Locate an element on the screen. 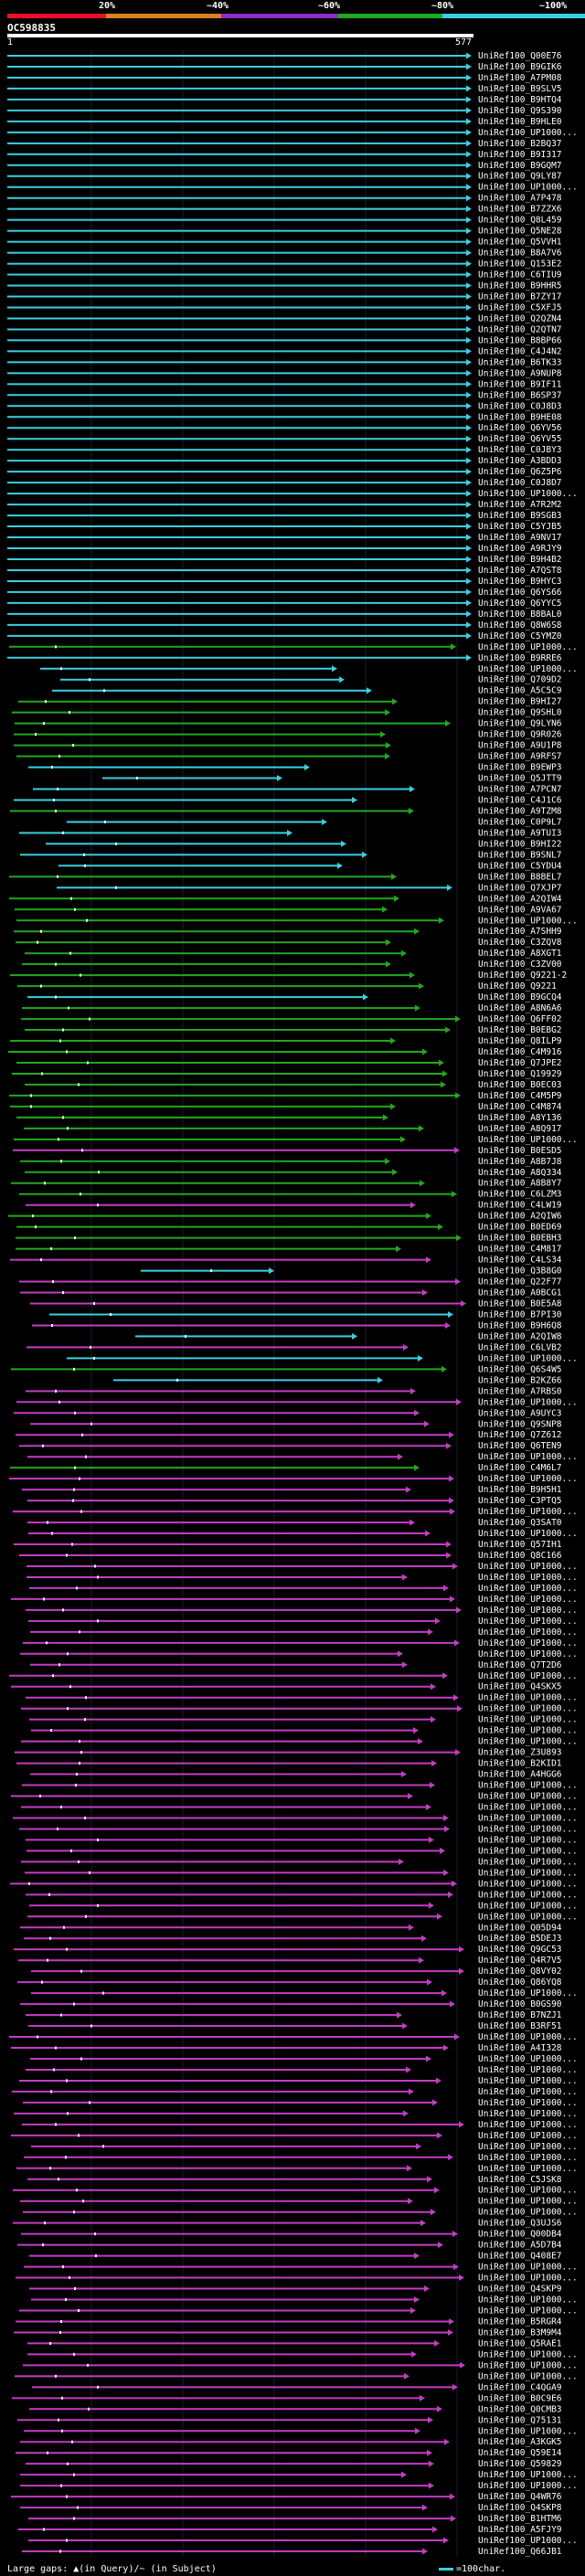  hit-label: UniRef100_Q5RAE1 is located at coordinates (520, 2343).